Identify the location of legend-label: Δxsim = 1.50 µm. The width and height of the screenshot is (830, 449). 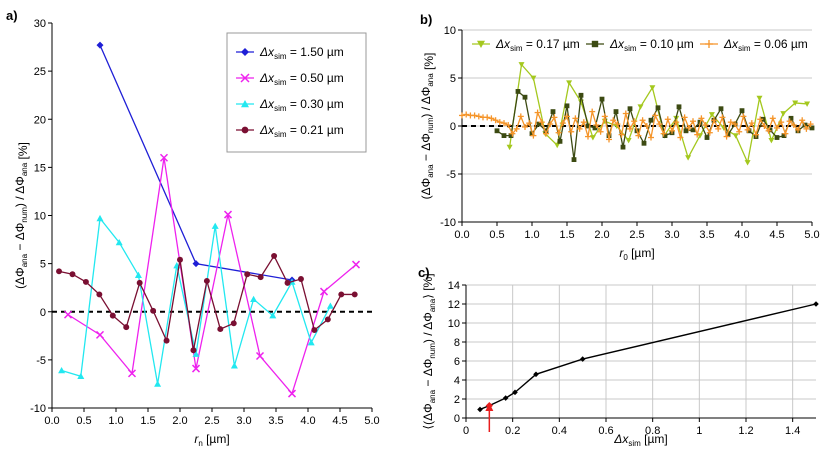
(301, 53).